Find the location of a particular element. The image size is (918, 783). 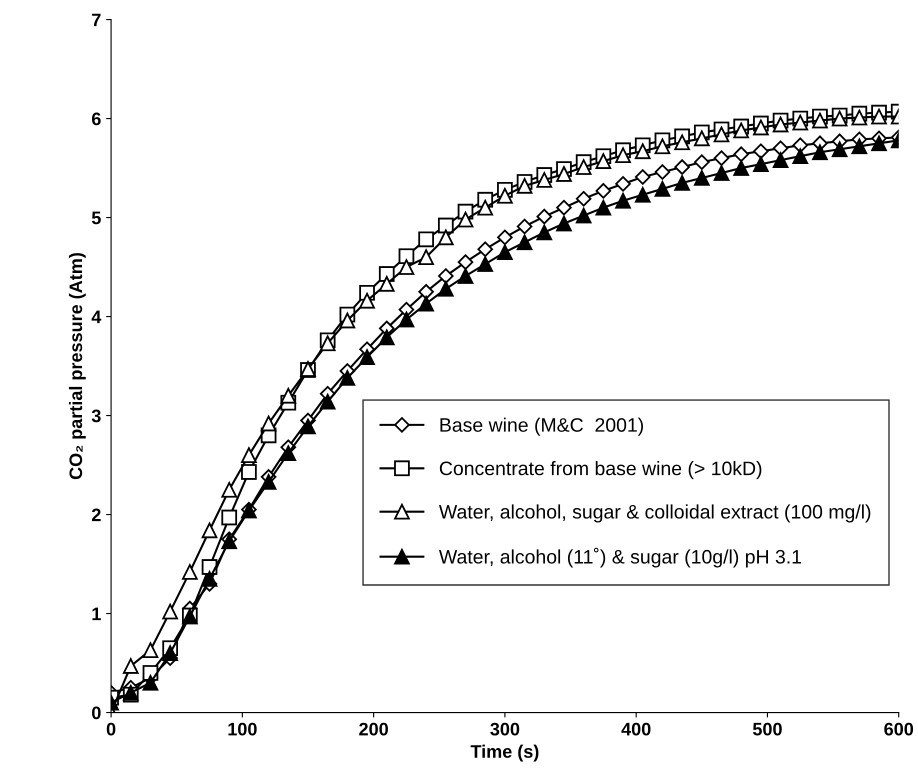

y-tick-label: 1 is located at coordinates (96, 614).